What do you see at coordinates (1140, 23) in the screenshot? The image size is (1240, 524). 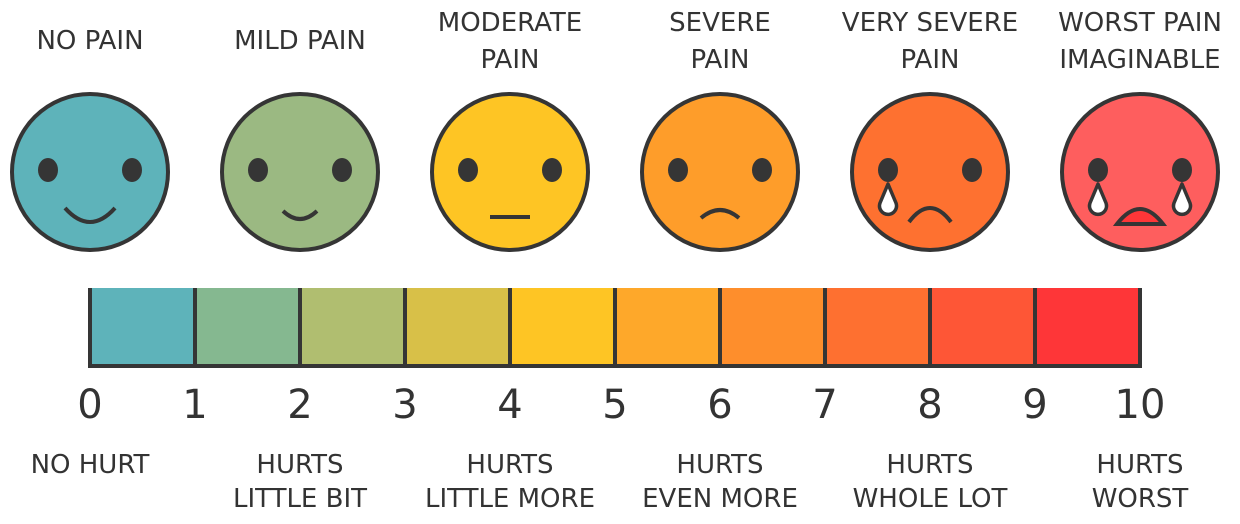 I see `face-title: WORST PAIN` at bounding box center [1140, 23].